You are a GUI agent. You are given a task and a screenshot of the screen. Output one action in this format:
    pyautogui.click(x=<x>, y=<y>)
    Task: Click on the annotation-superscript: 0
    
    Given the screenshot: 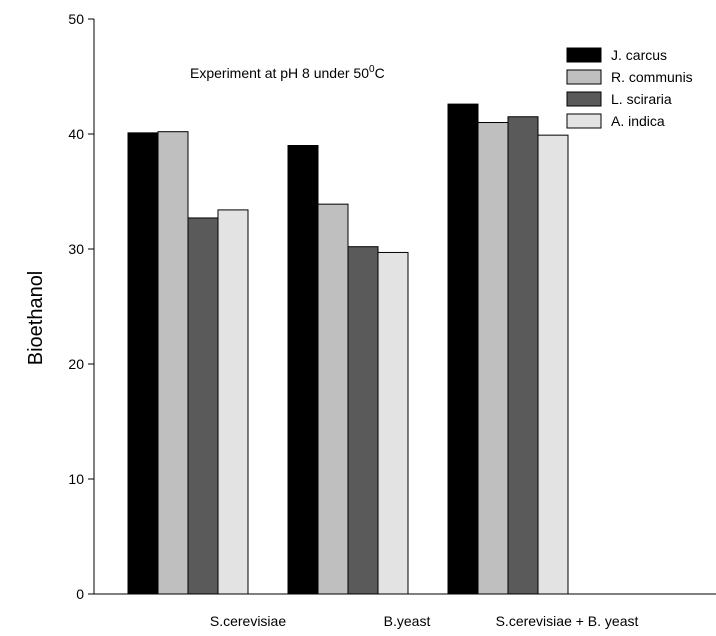 What is the action you would take?
    pyautogui.click(x=372, y=69)
    